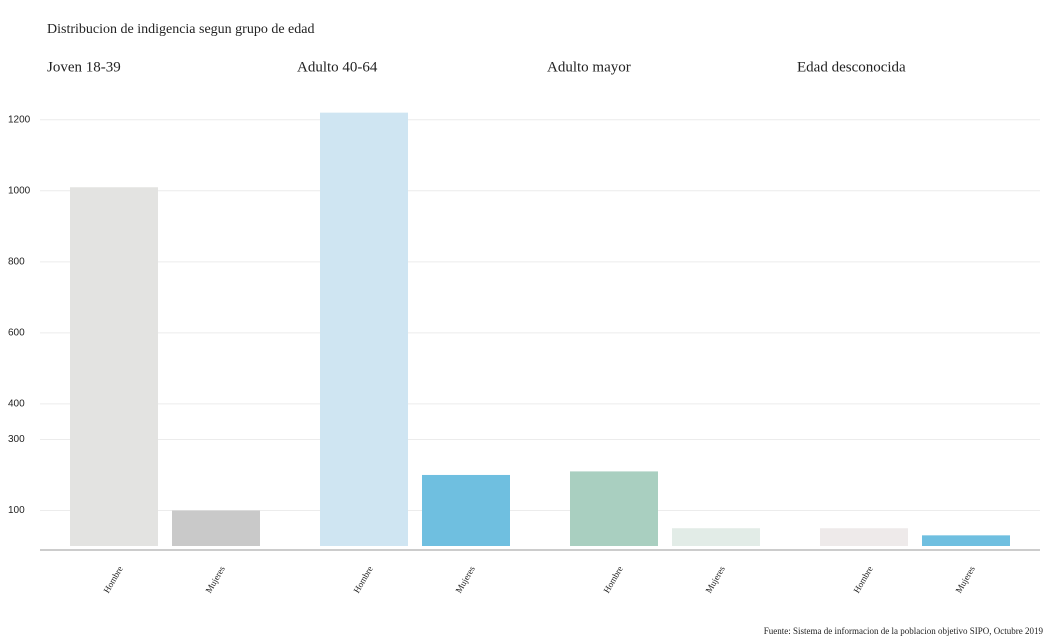 The height and width of the screenshot is (642, 1050). I want to click on y-tick-label: 1200, so click(19, 119).